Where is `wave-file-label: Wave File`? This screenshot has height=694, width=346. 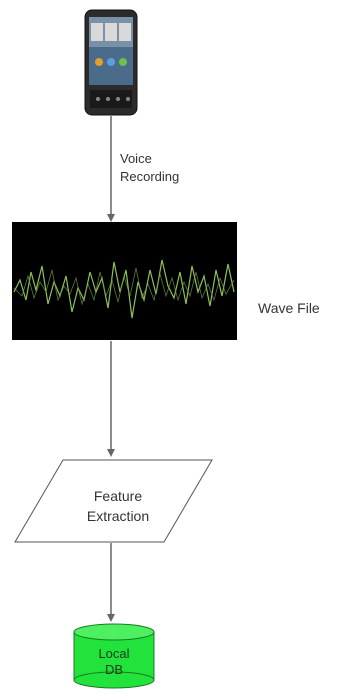 wave-file-label: Wave File is located at coordinates (289, 308).